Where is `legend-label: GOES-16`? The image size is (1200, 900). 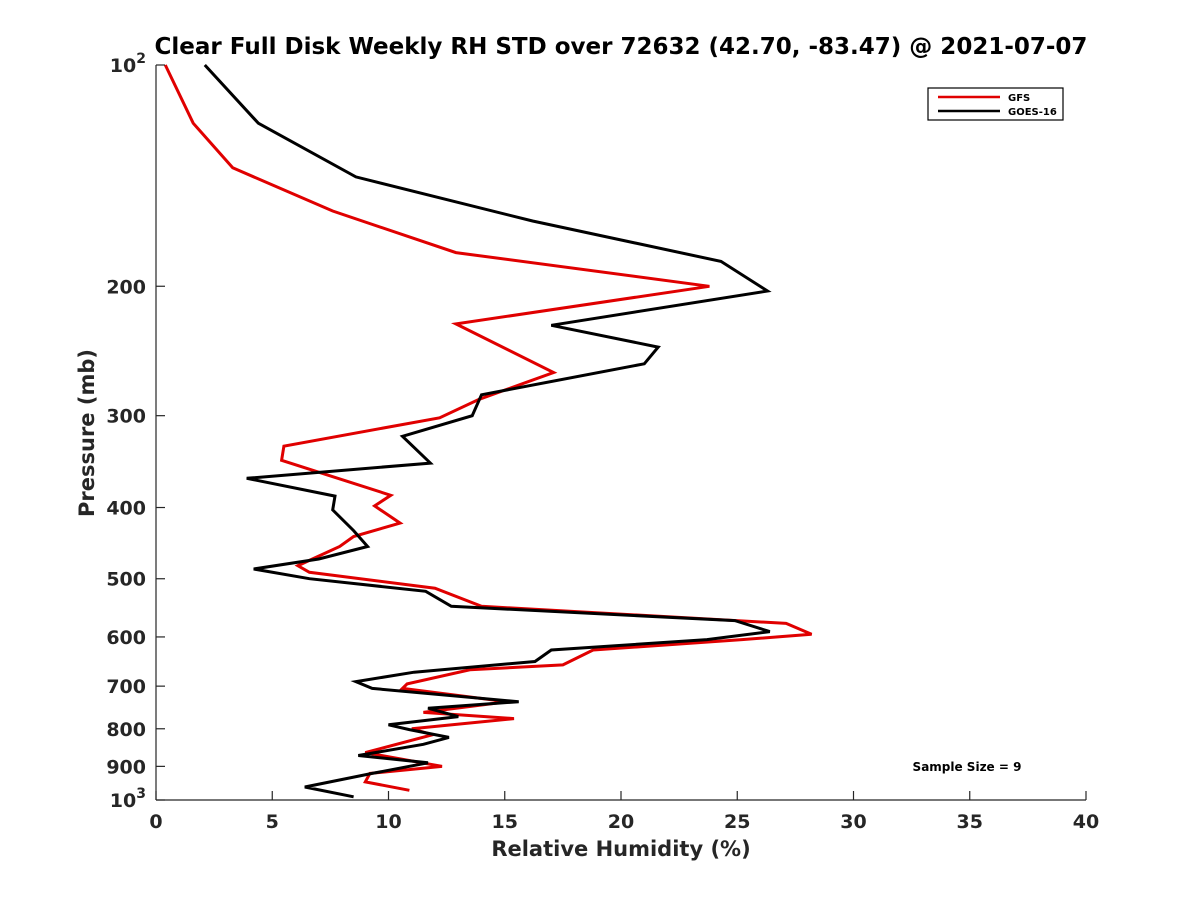 legend-label: GOES-16 is located at coordinates (1032, 112).